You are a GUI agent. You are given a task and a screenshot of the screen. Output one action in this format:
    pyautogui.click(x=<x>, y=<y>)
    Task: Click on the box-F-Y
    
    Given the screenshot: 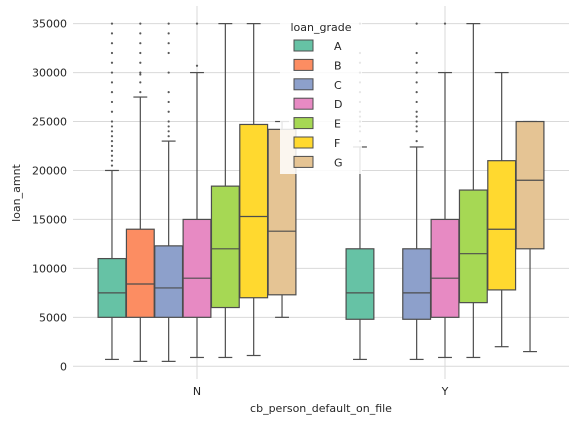 What is the action you would take?
    pyautogui.click(x=502, y=209)
    